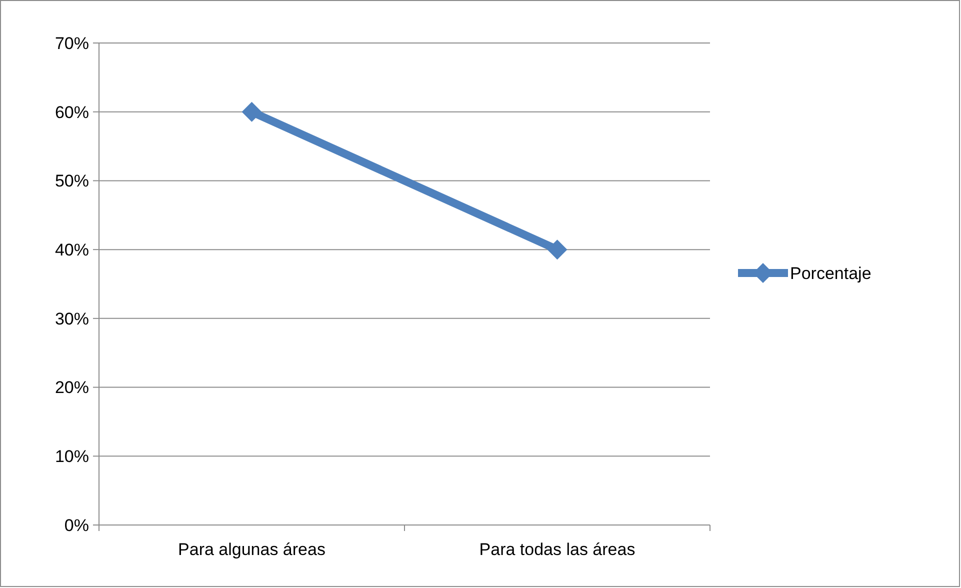  I want to click on y-tick-label: 70%, so click(71, 43).